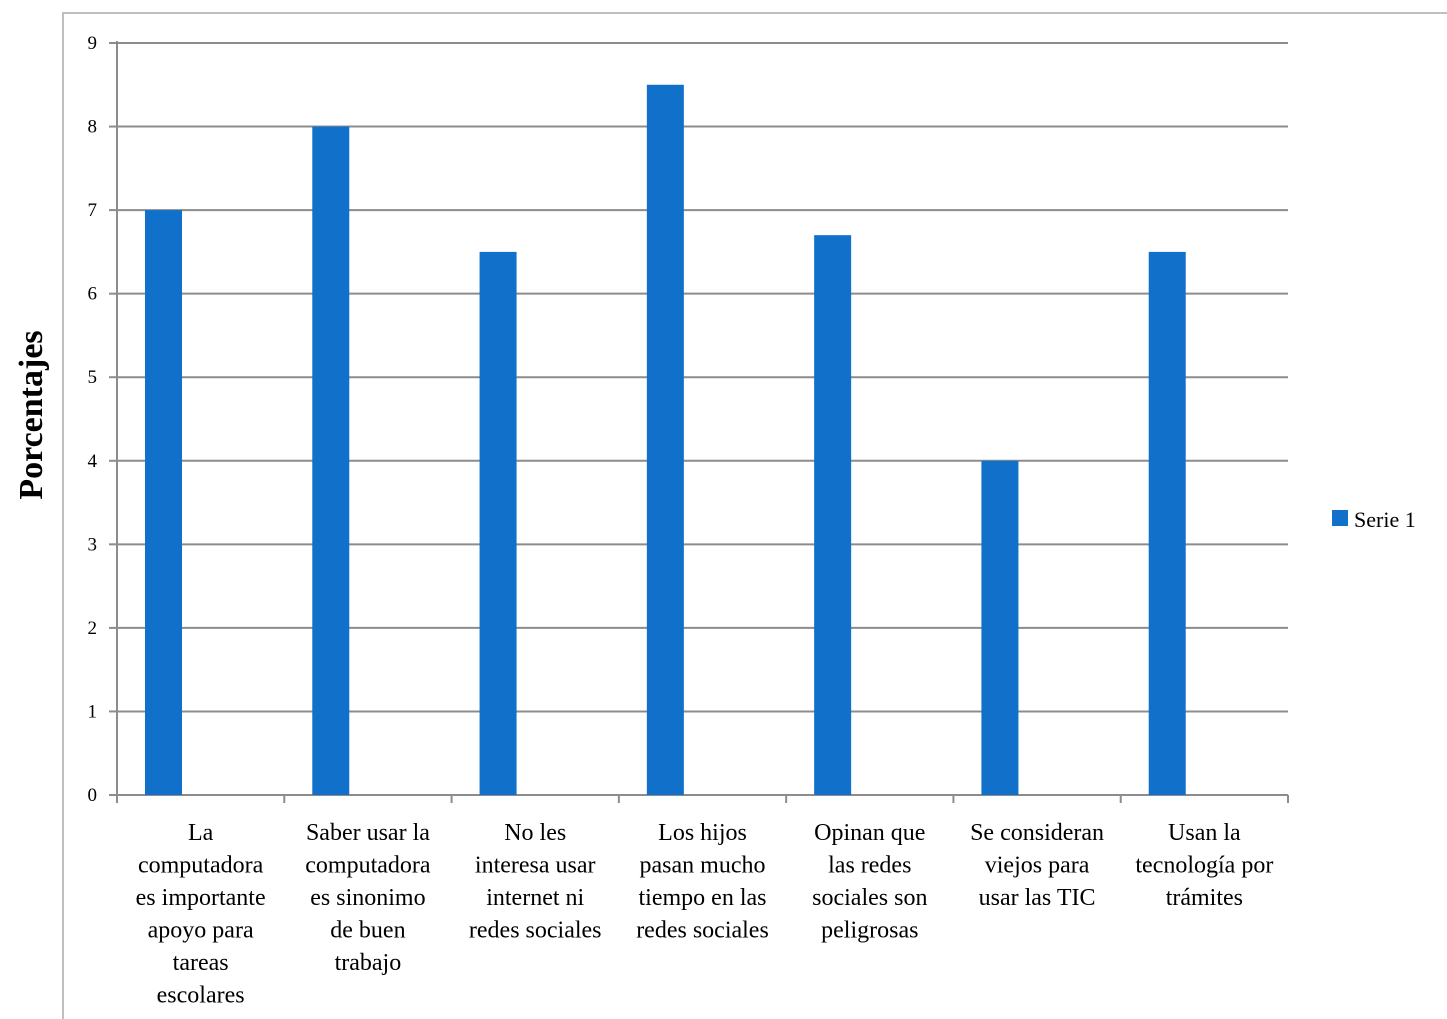 The image size is (1447, 1019). What do you see at coordinates (93, 544) in the screenshot?
I see `y-tick-label: 3` at bounding box center [93, 544].